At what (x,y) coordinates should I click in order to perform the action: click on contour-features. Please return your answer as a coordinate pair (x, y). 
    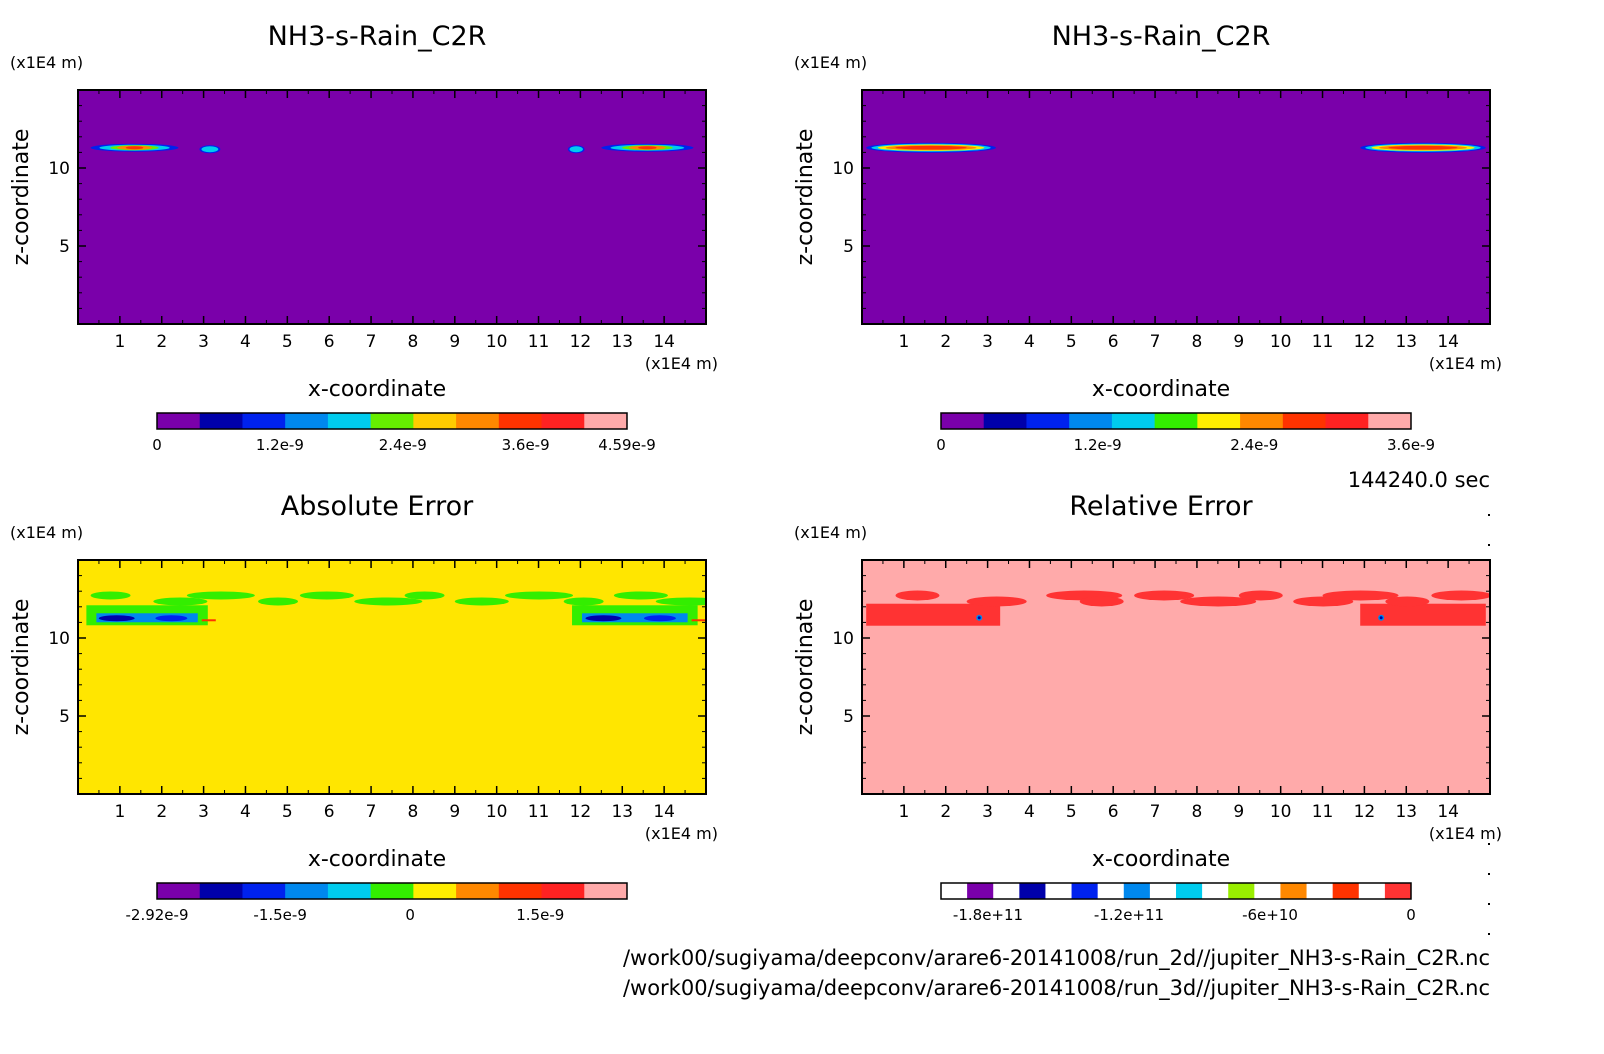
    Looking at the image, I should click on (392, 148).